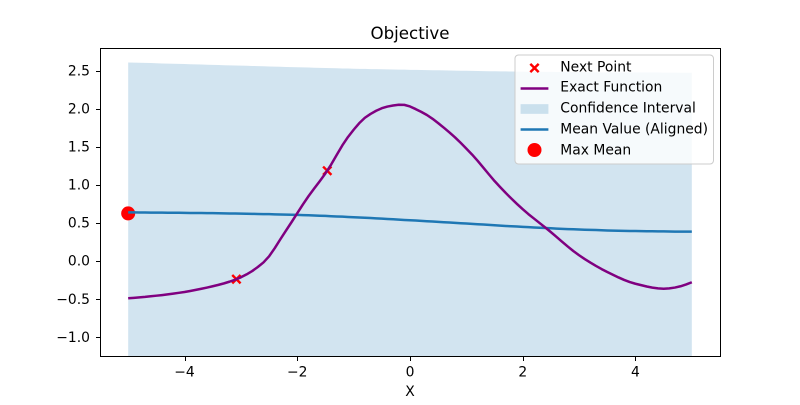 This screenshot has height=405, width=800. What do you see at coordinates (596, 68) in the screenshot?
I see `legend-label-0: Next Point` at bounding box center [596, 68].